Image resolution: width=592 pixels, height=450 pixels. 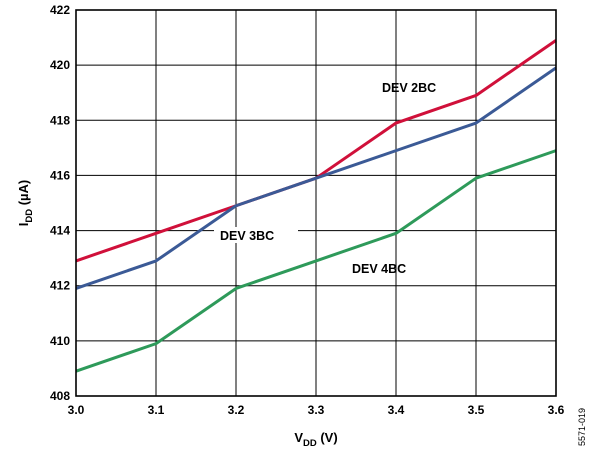 What do you see at coordinates (60, 341) in the screenshot?
I see `y-tick-label: 410` at bounding box center [60, 341].